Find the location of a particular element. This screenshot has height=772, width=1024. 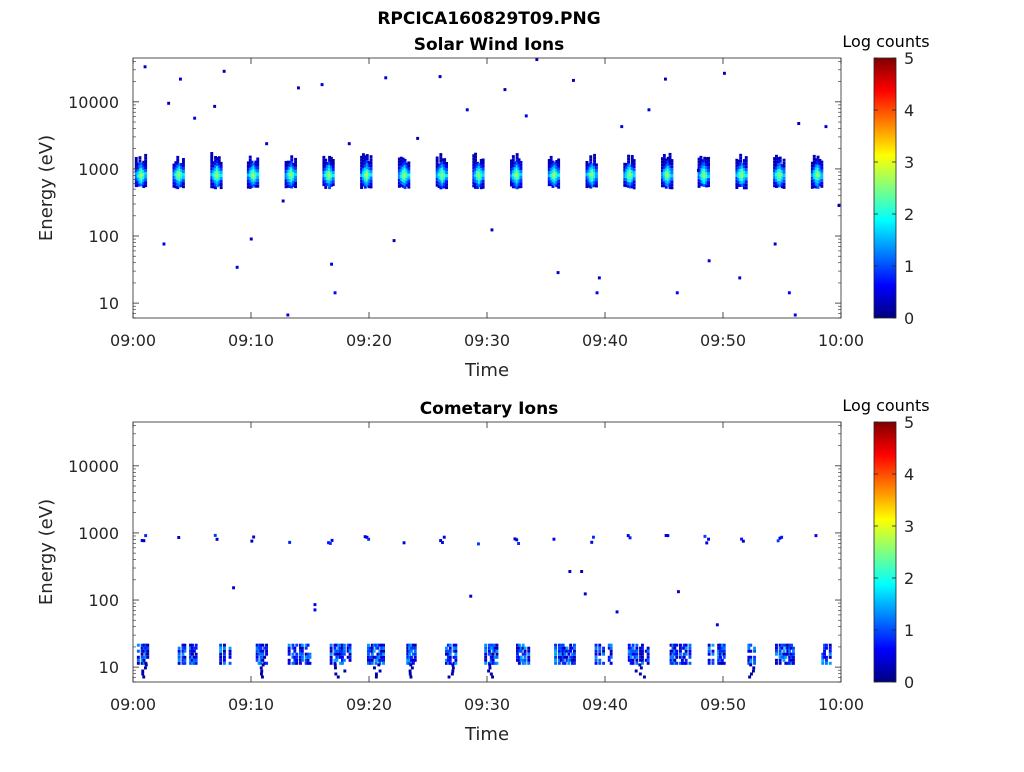

colorbar-label: Log counts is located at coordinates (885, 405).